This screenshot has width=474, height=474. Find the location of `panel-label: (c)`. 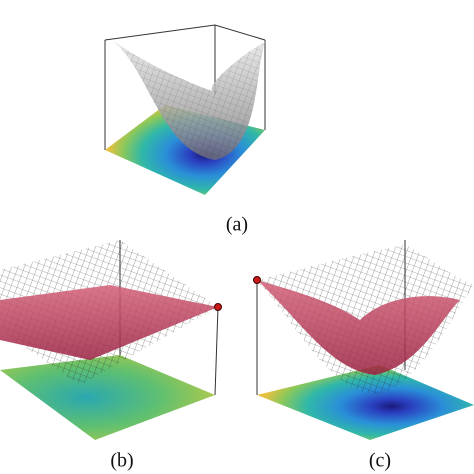

panel-label: (c) is located at coordinates (380, 461).